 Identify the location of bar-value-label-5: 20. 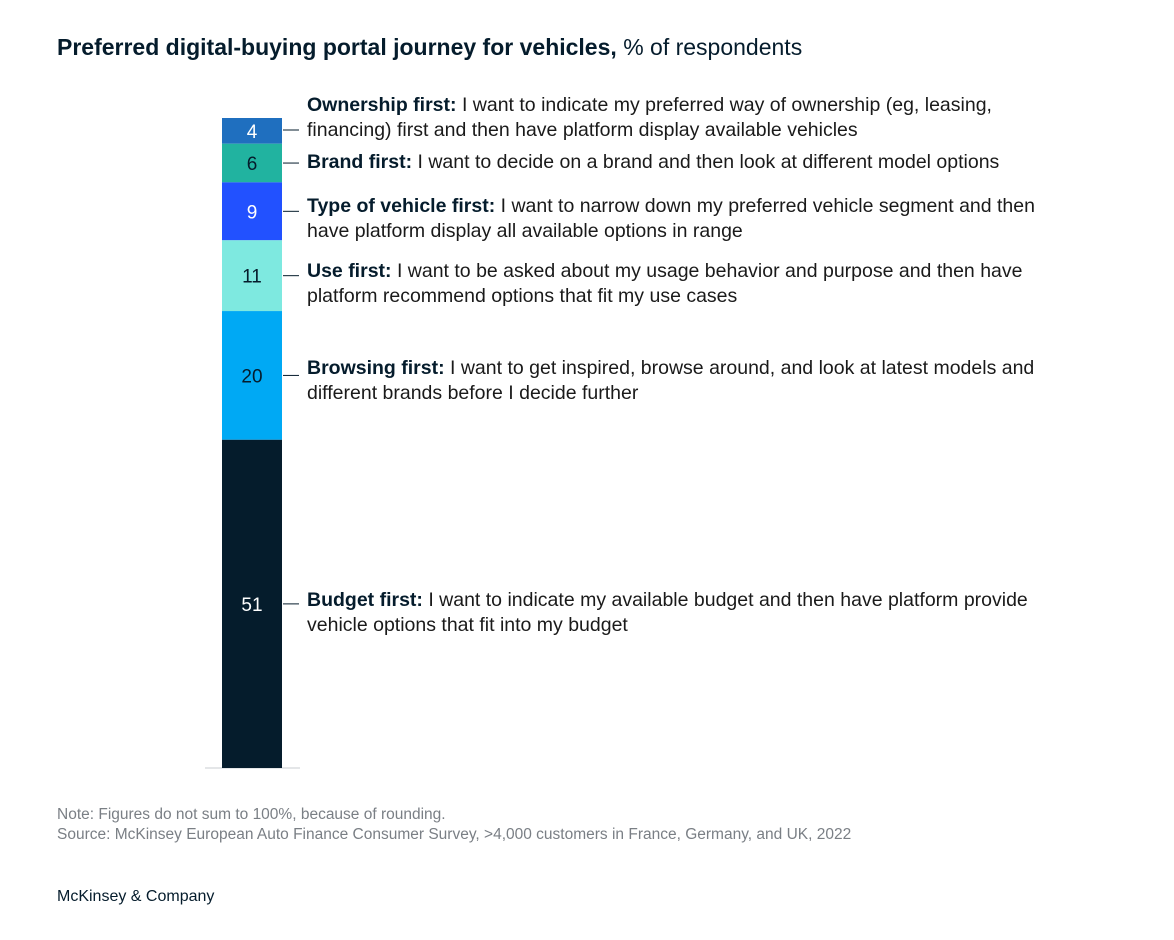
(251, 376).